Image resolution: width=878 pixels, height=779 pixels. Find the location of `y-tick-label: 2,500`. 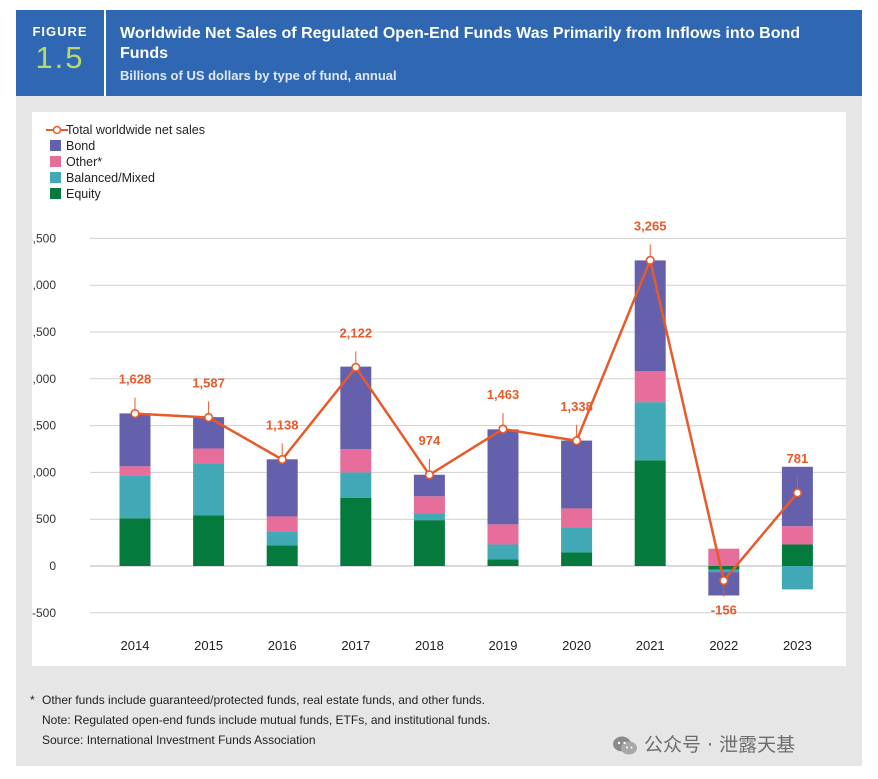

y-tick-label: 2,500 is located at coordinates (44, 332).